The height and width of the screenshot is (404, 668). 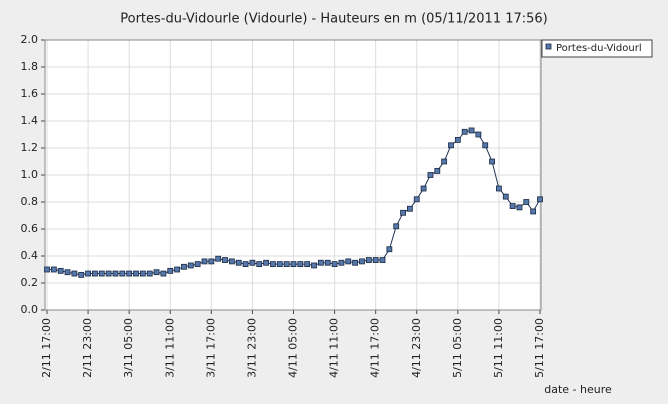 I want to click on x-tick-label: 4/11 11:00, so click(x=334, y=348).